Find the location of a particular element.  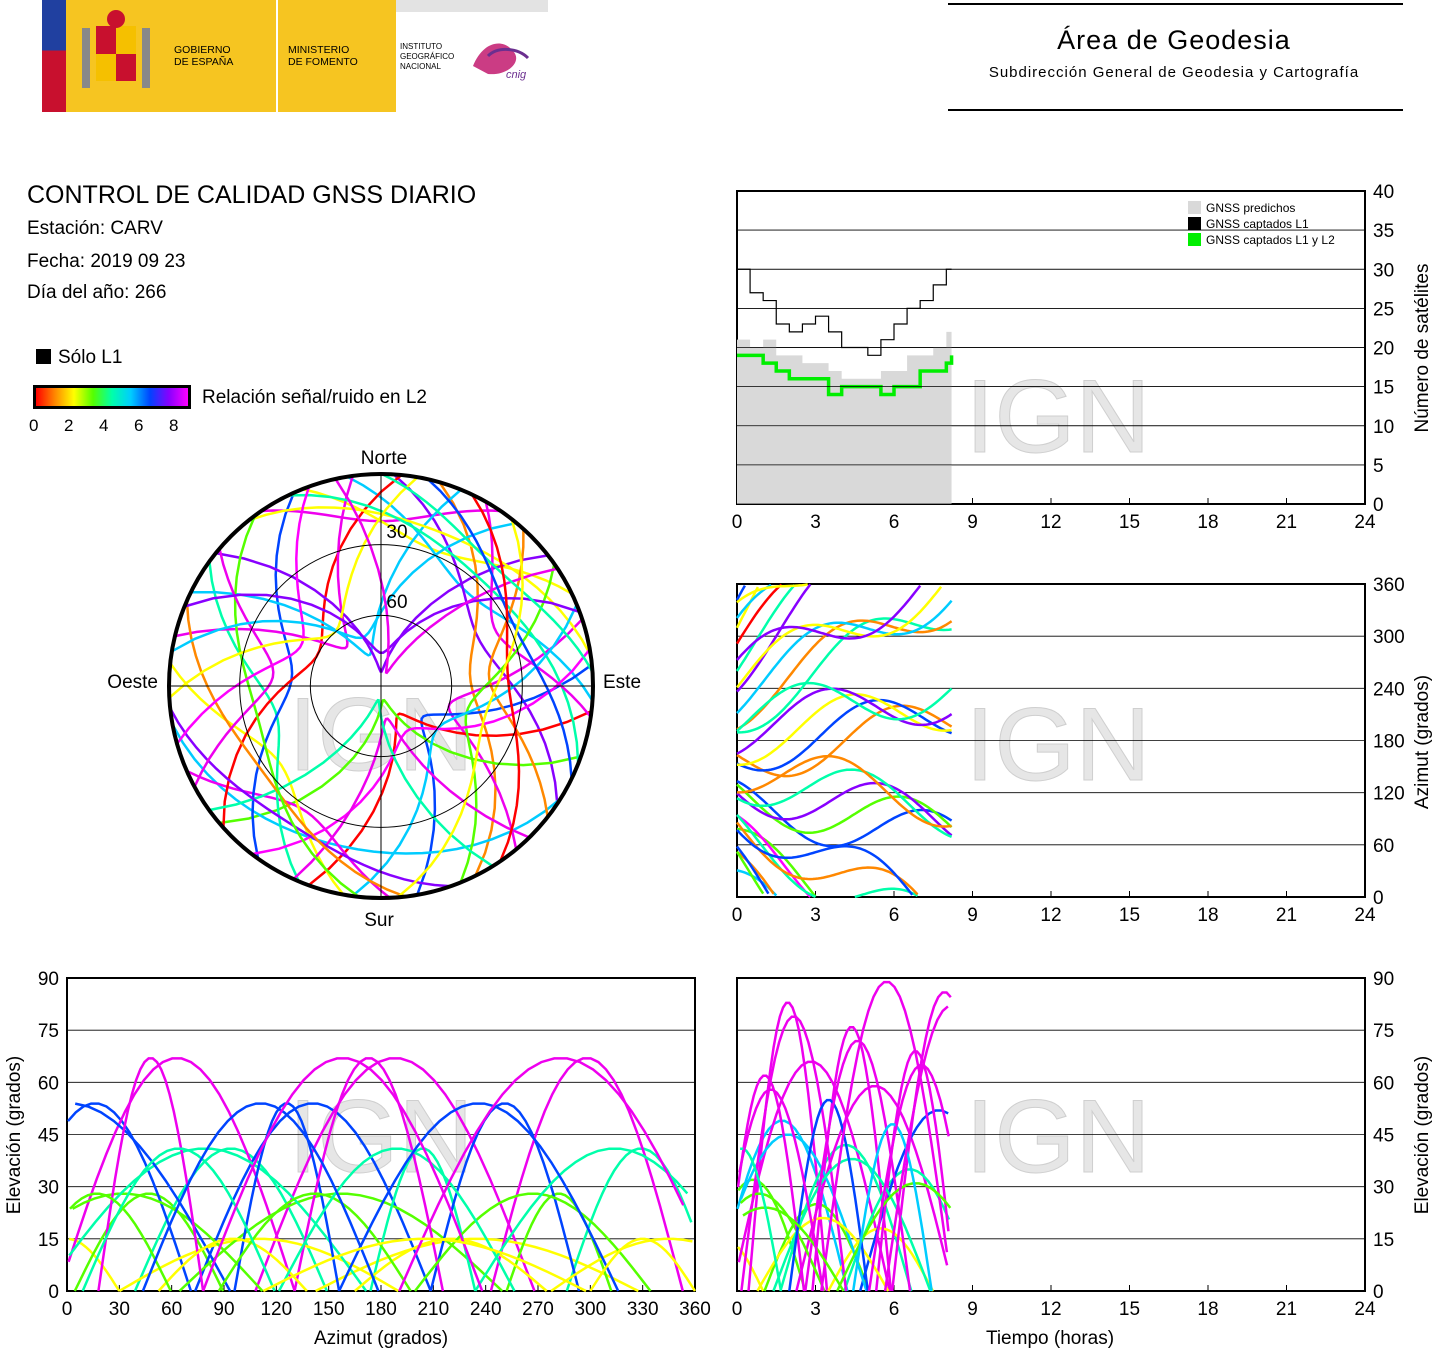

snr-colorbar is located at coordinates (112, 397).